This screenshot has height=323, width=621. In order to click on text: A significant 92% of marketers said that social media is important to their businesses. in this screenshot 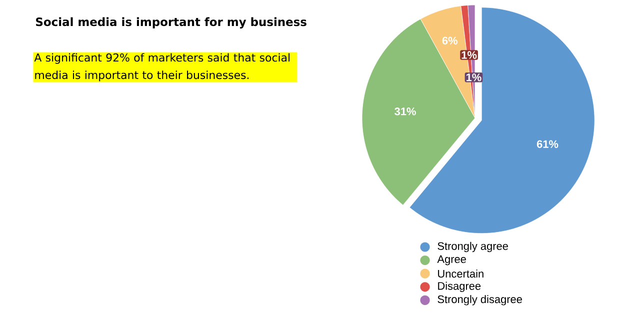, I will do `click(162, 67)`.